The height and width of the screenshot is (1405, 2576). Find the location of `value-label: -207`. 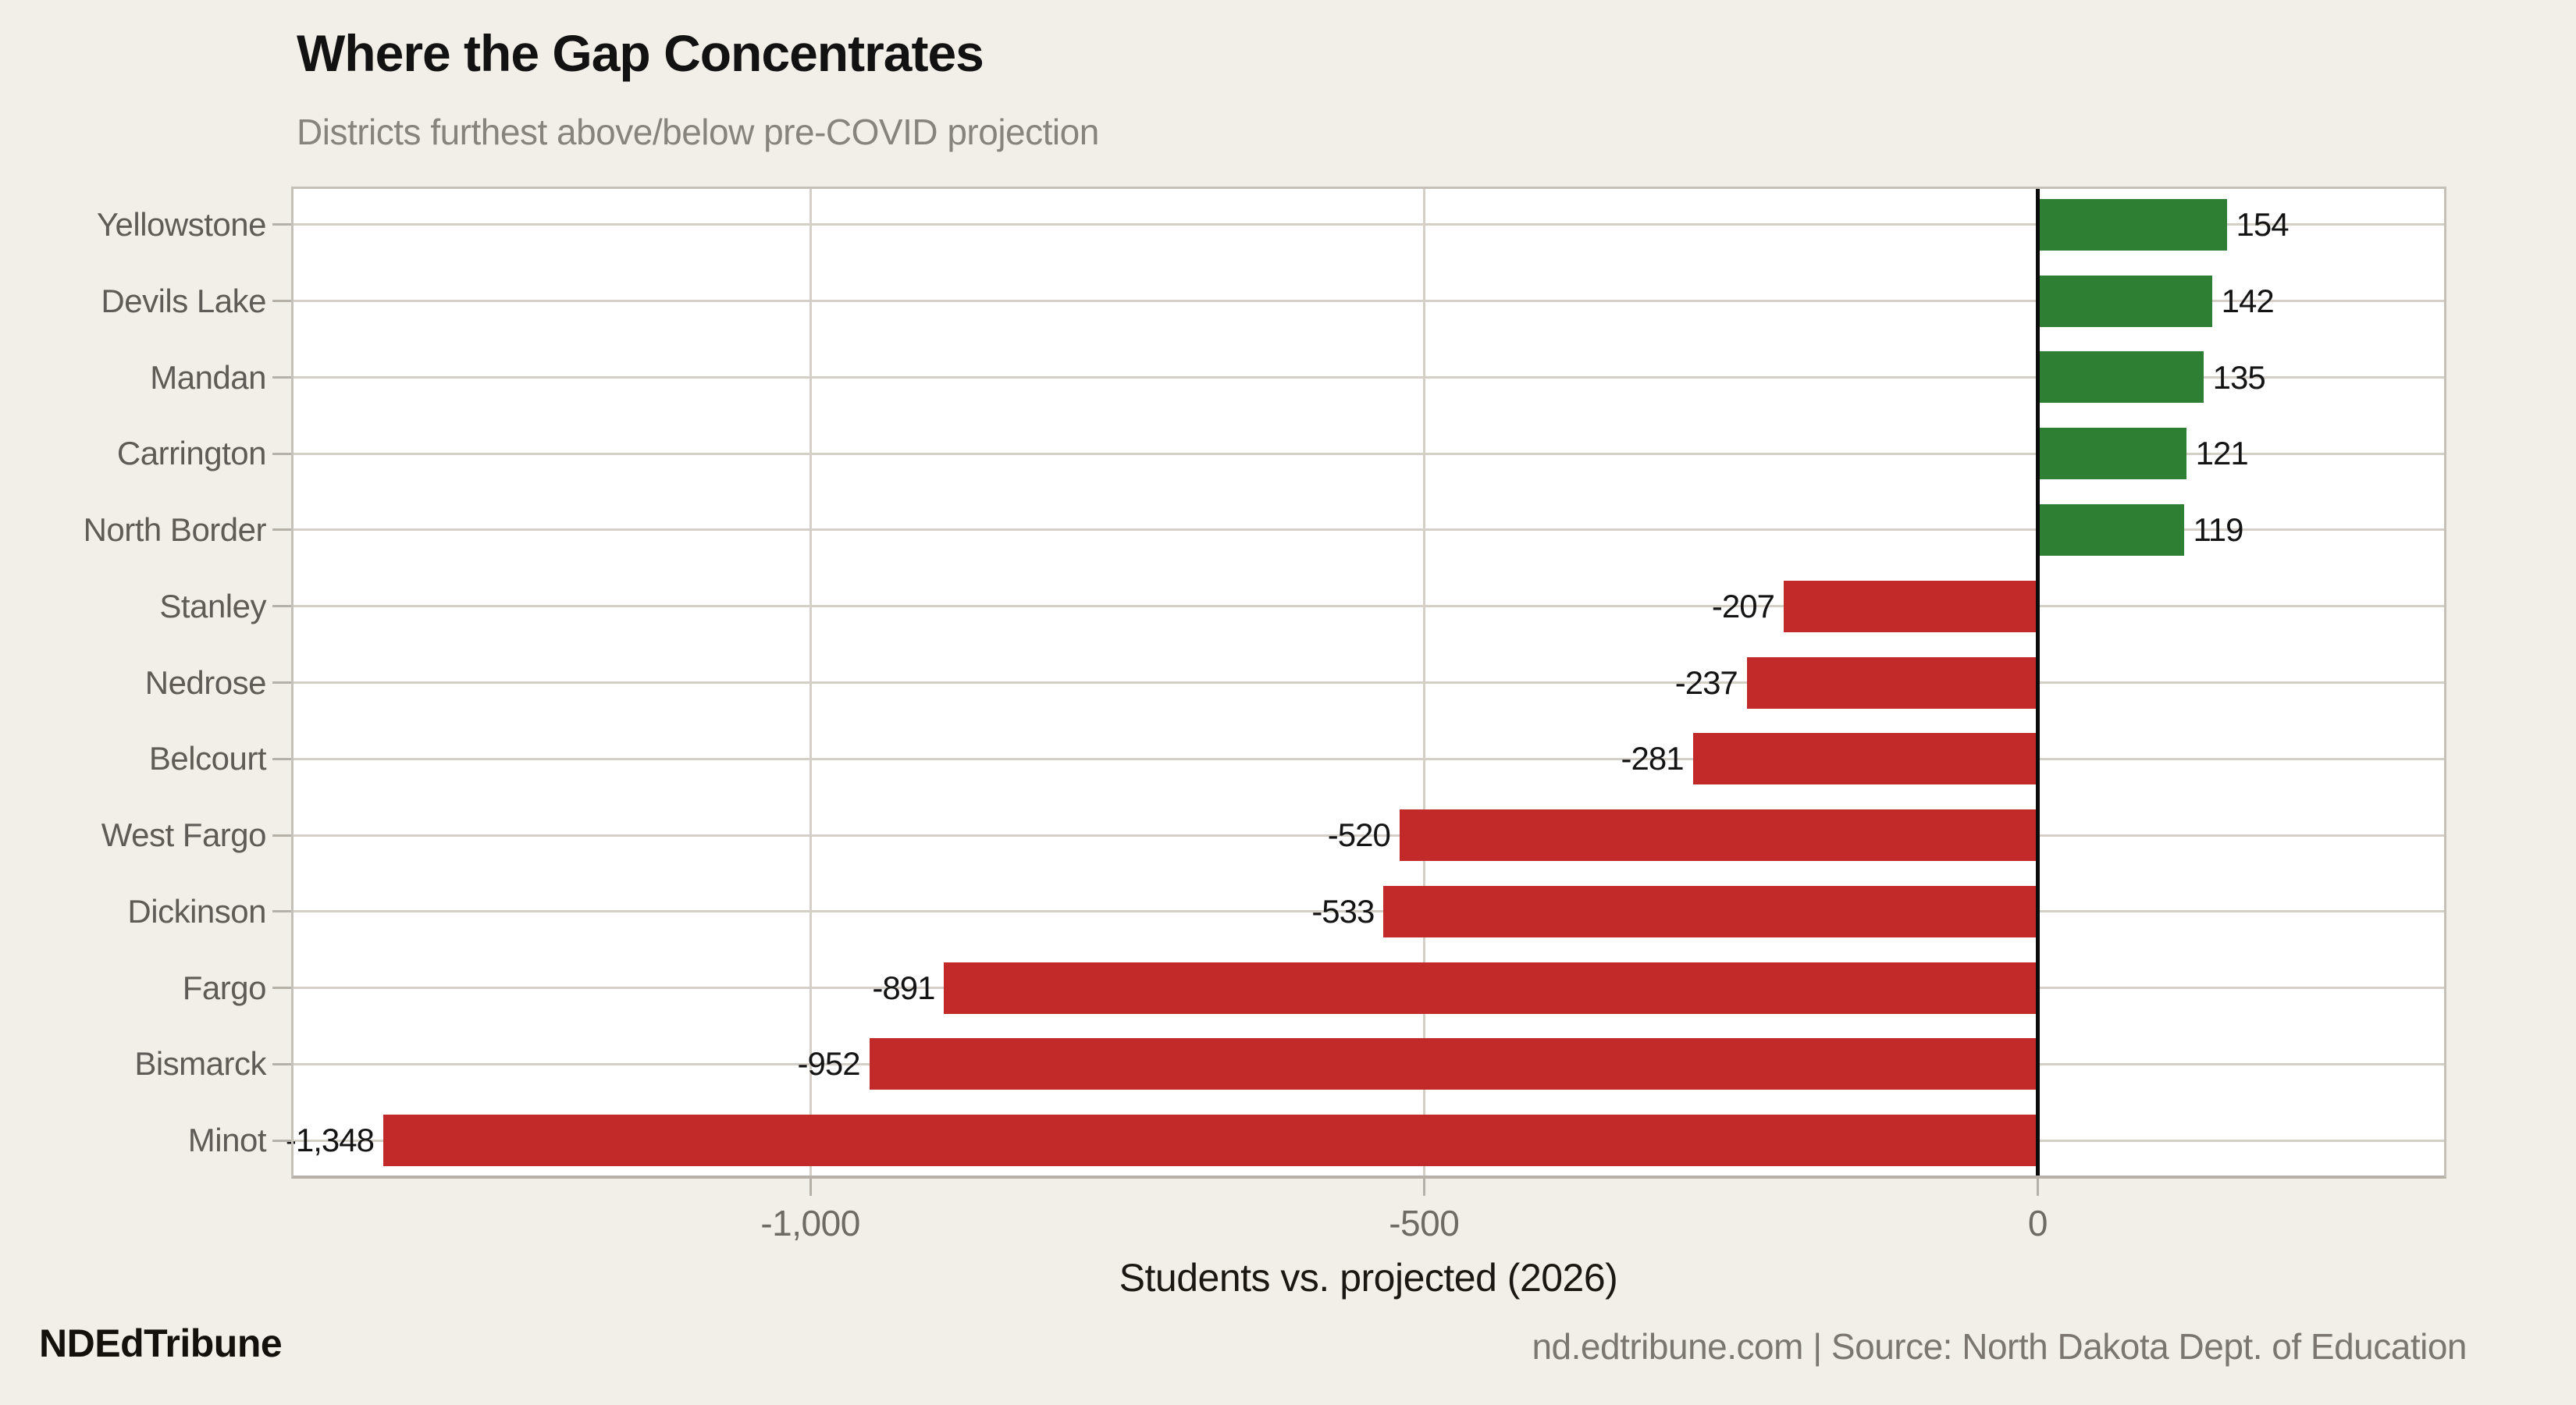

value-label: -207 is located at coordinates (1743, 606).